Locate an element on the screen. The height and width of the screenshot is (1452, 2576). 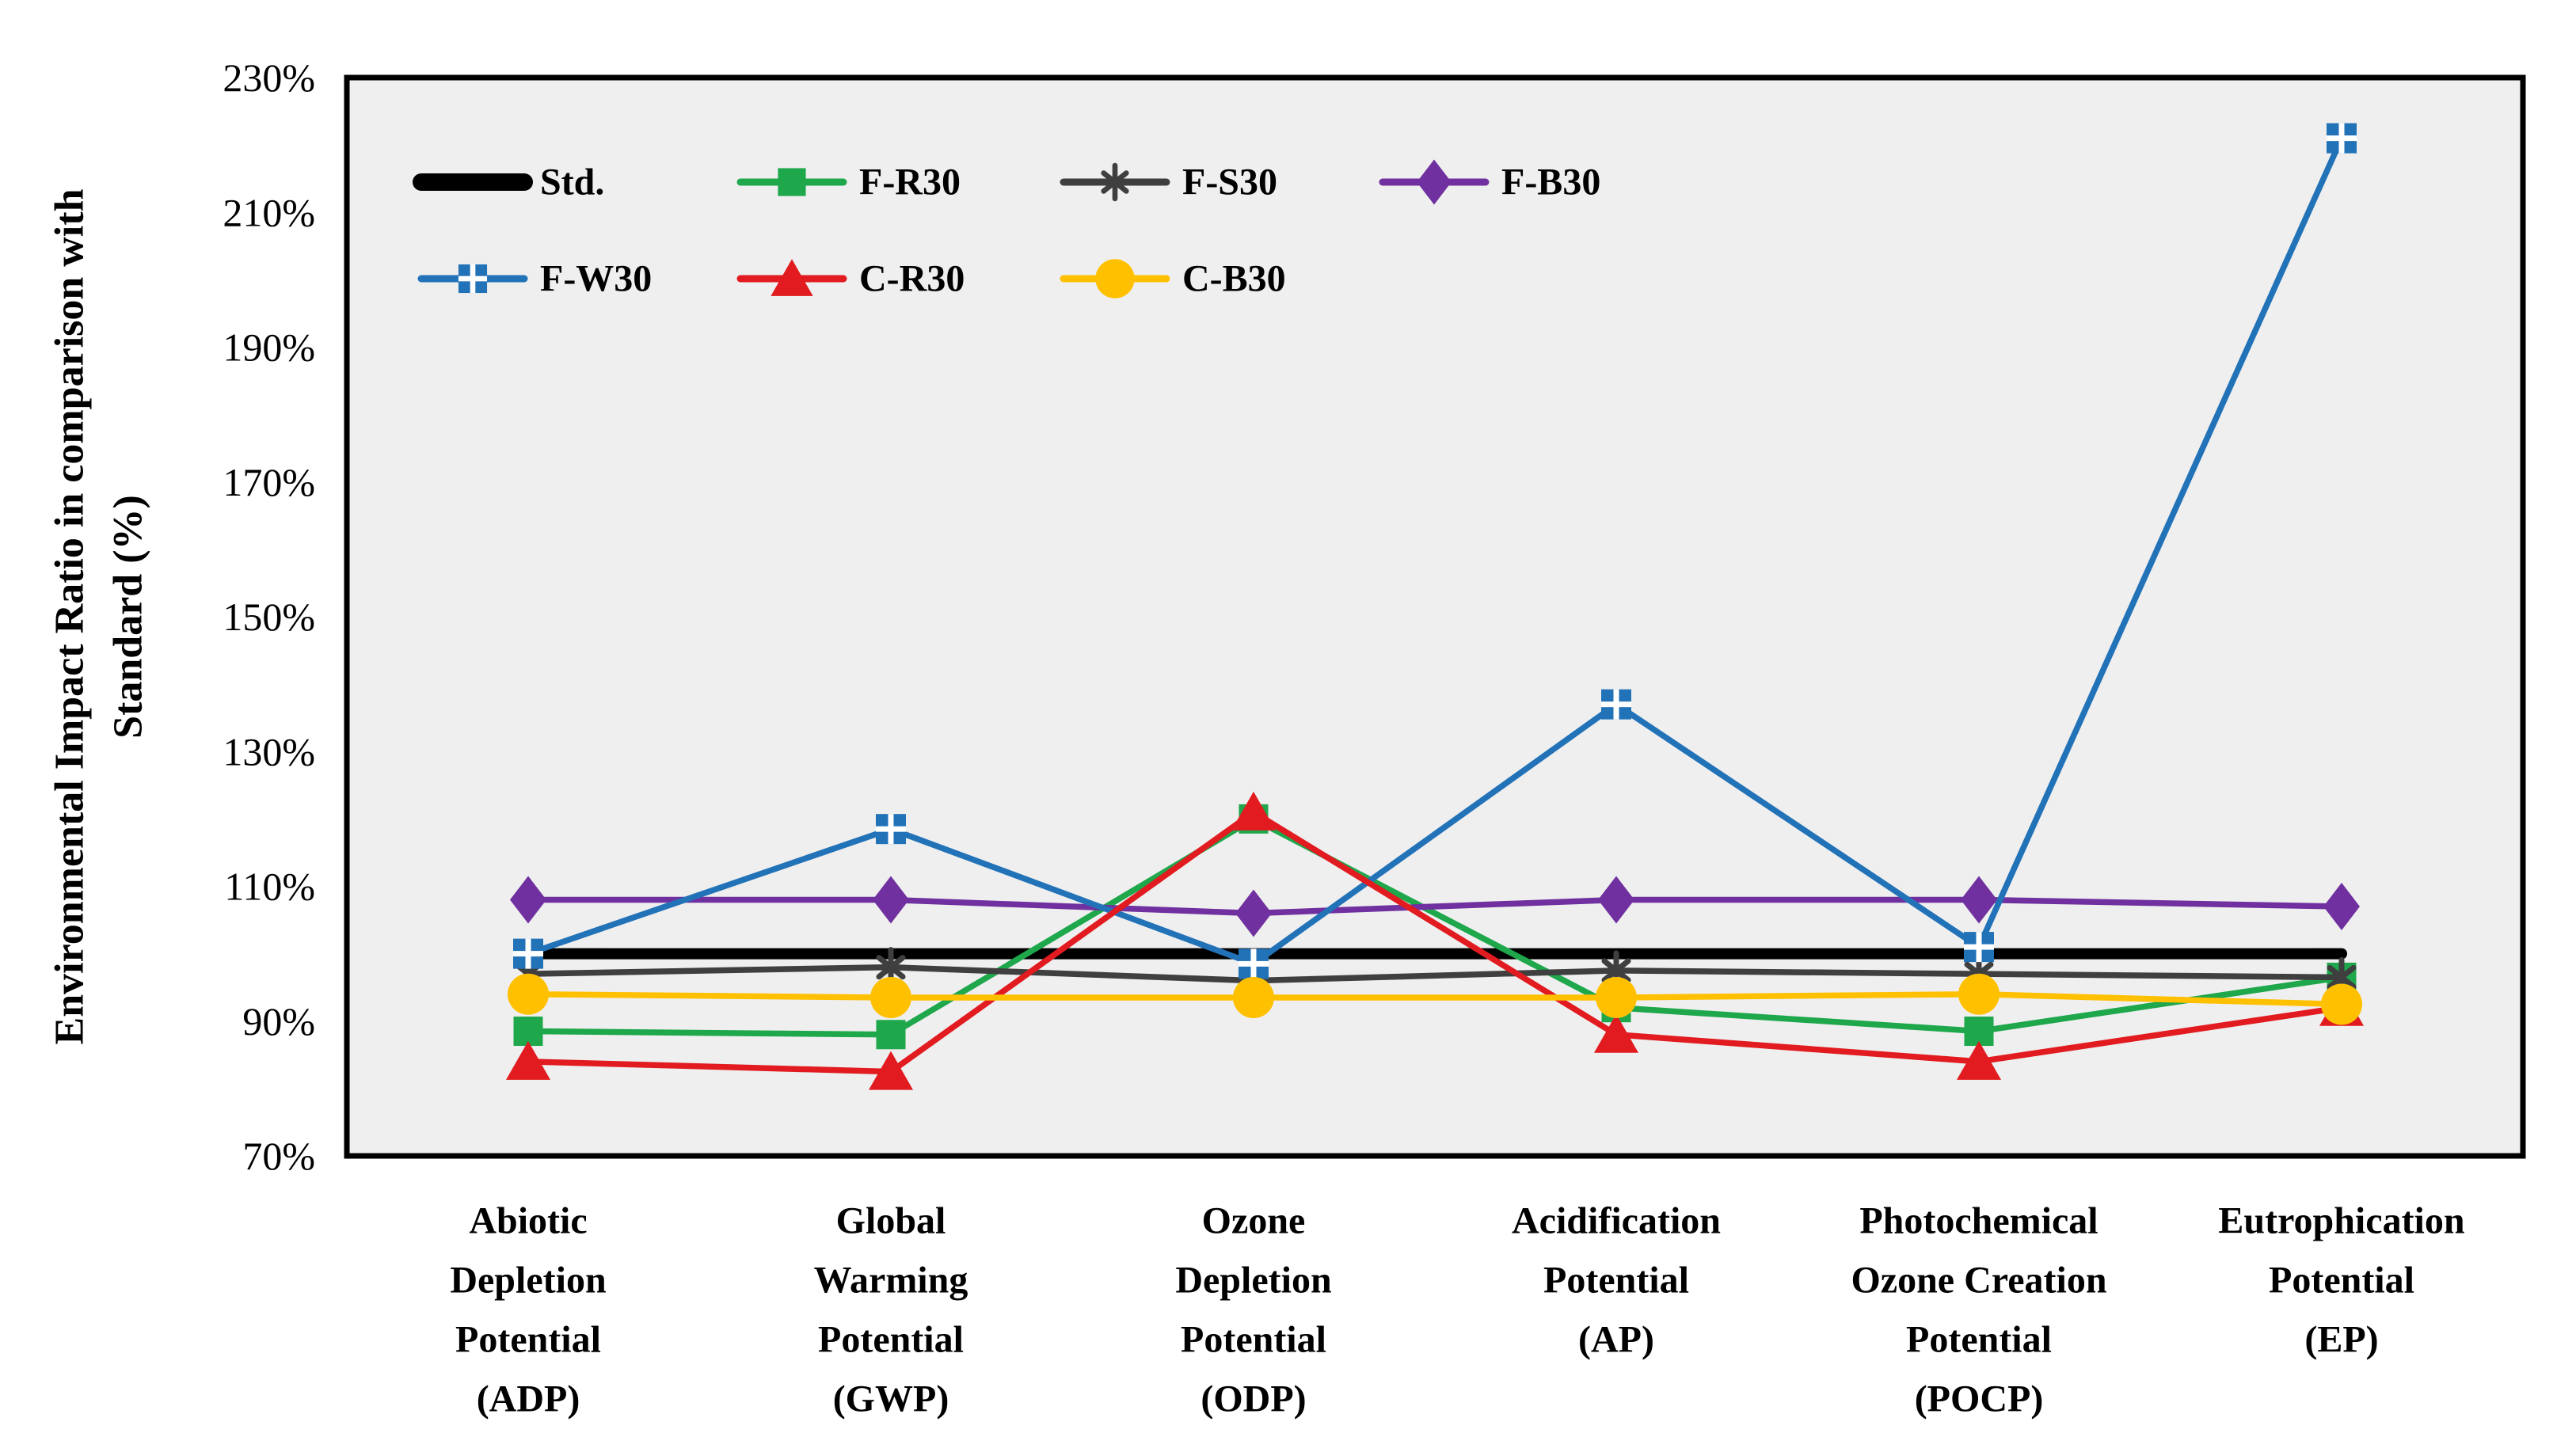
legend-marker-F-S30 is located at coordinates (1115, 182).